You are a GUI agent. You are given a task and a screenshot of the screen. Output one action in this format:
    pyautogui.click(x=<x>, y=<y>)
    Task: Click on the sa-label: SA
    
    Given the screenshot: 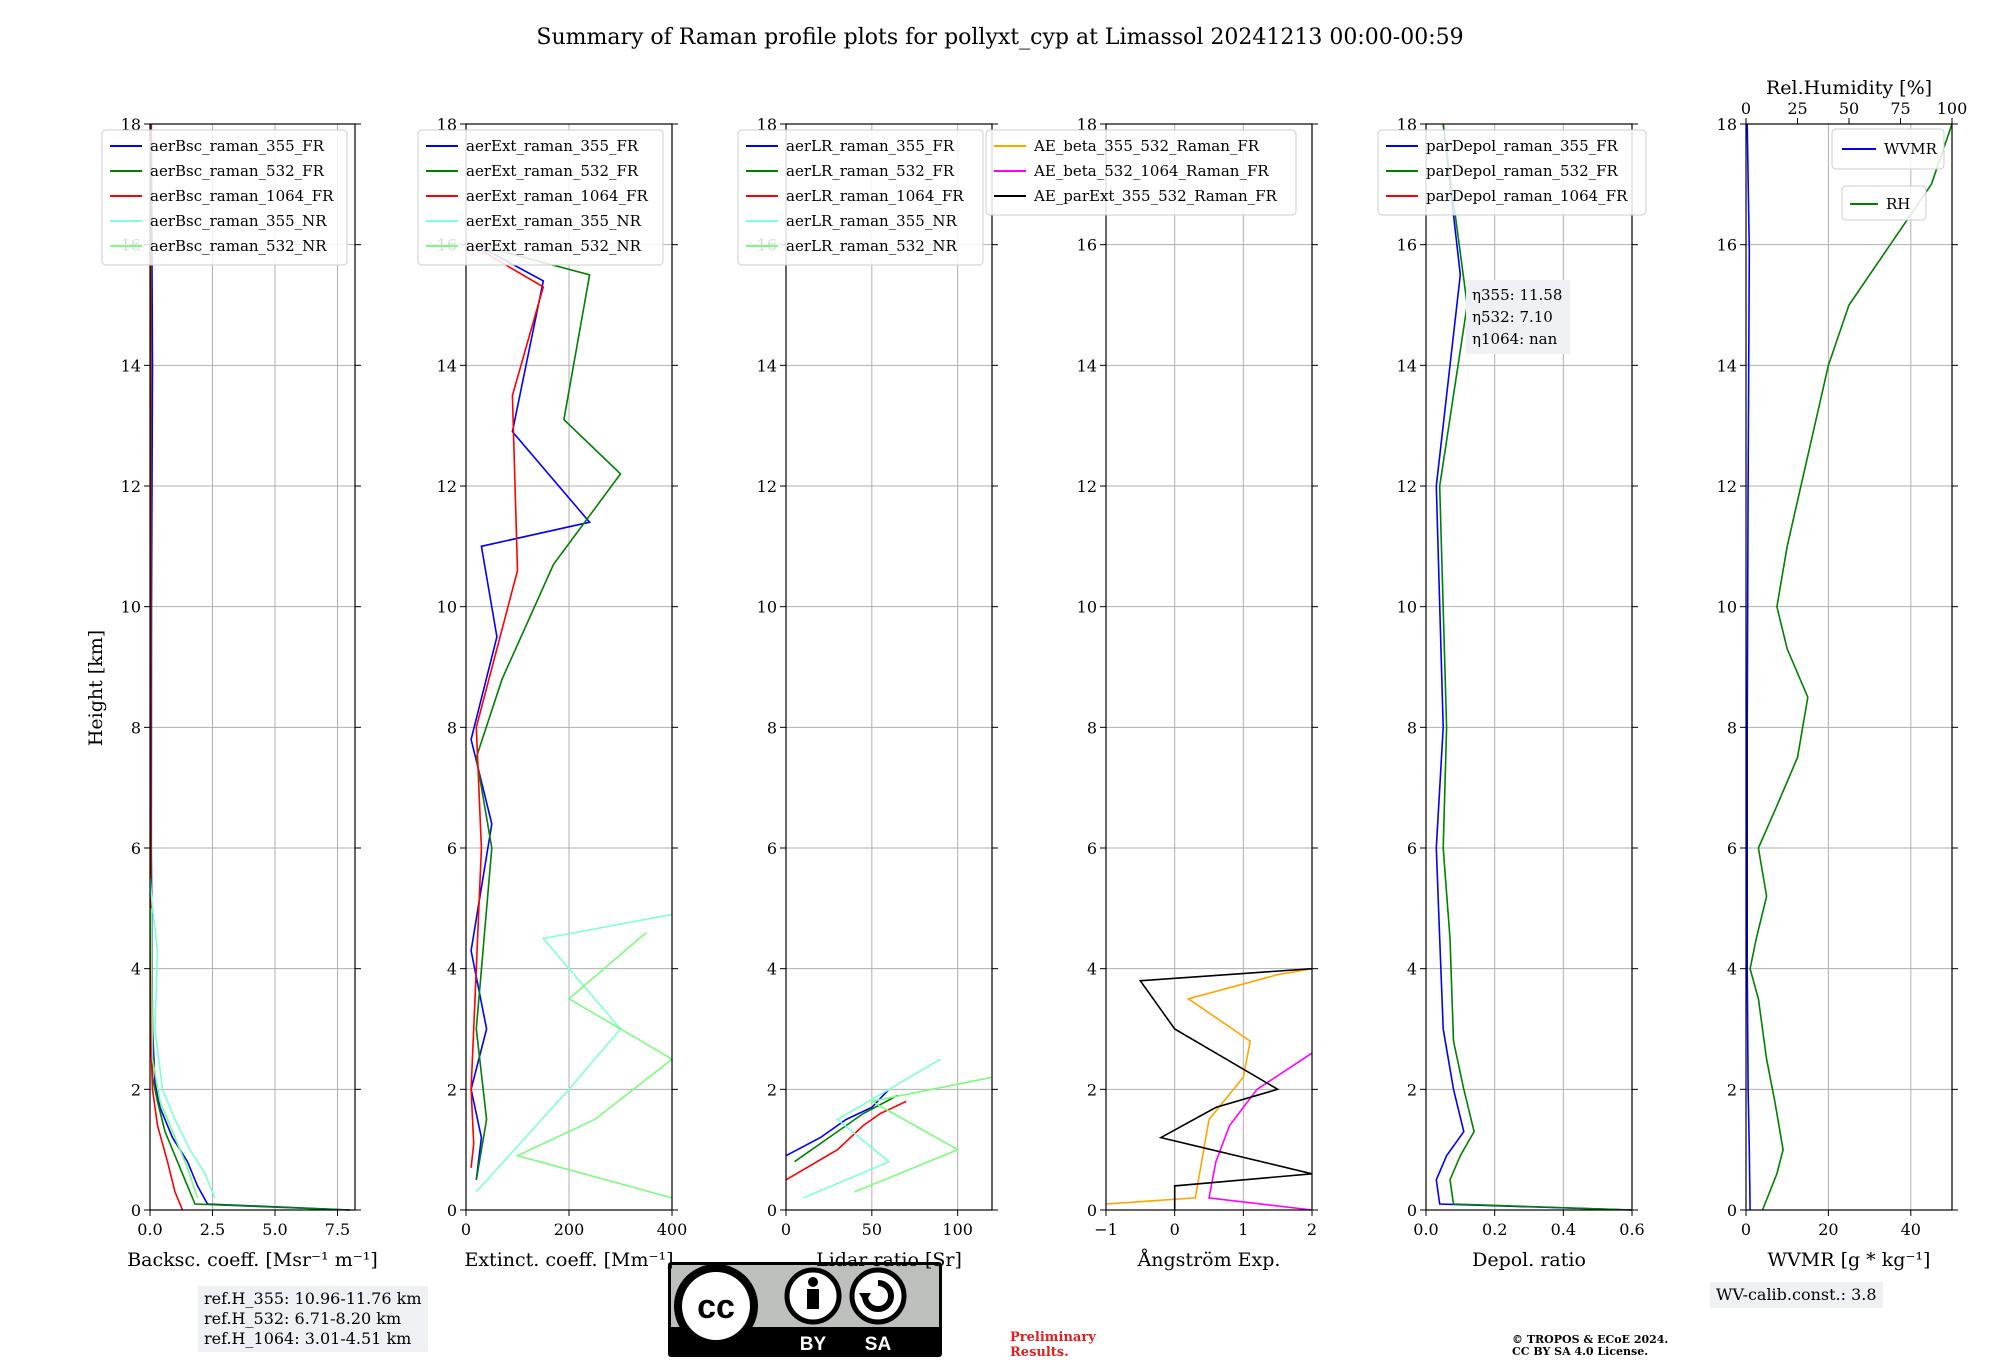 What is the action you would take?
    pyautogui.click(x=878, y=1344)
    